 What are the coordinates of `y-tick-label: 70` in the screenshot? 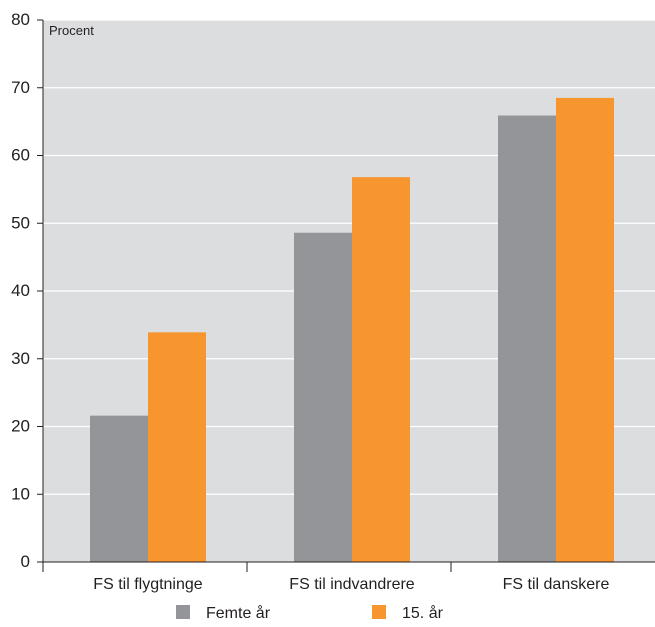 It's located at (20, 87).